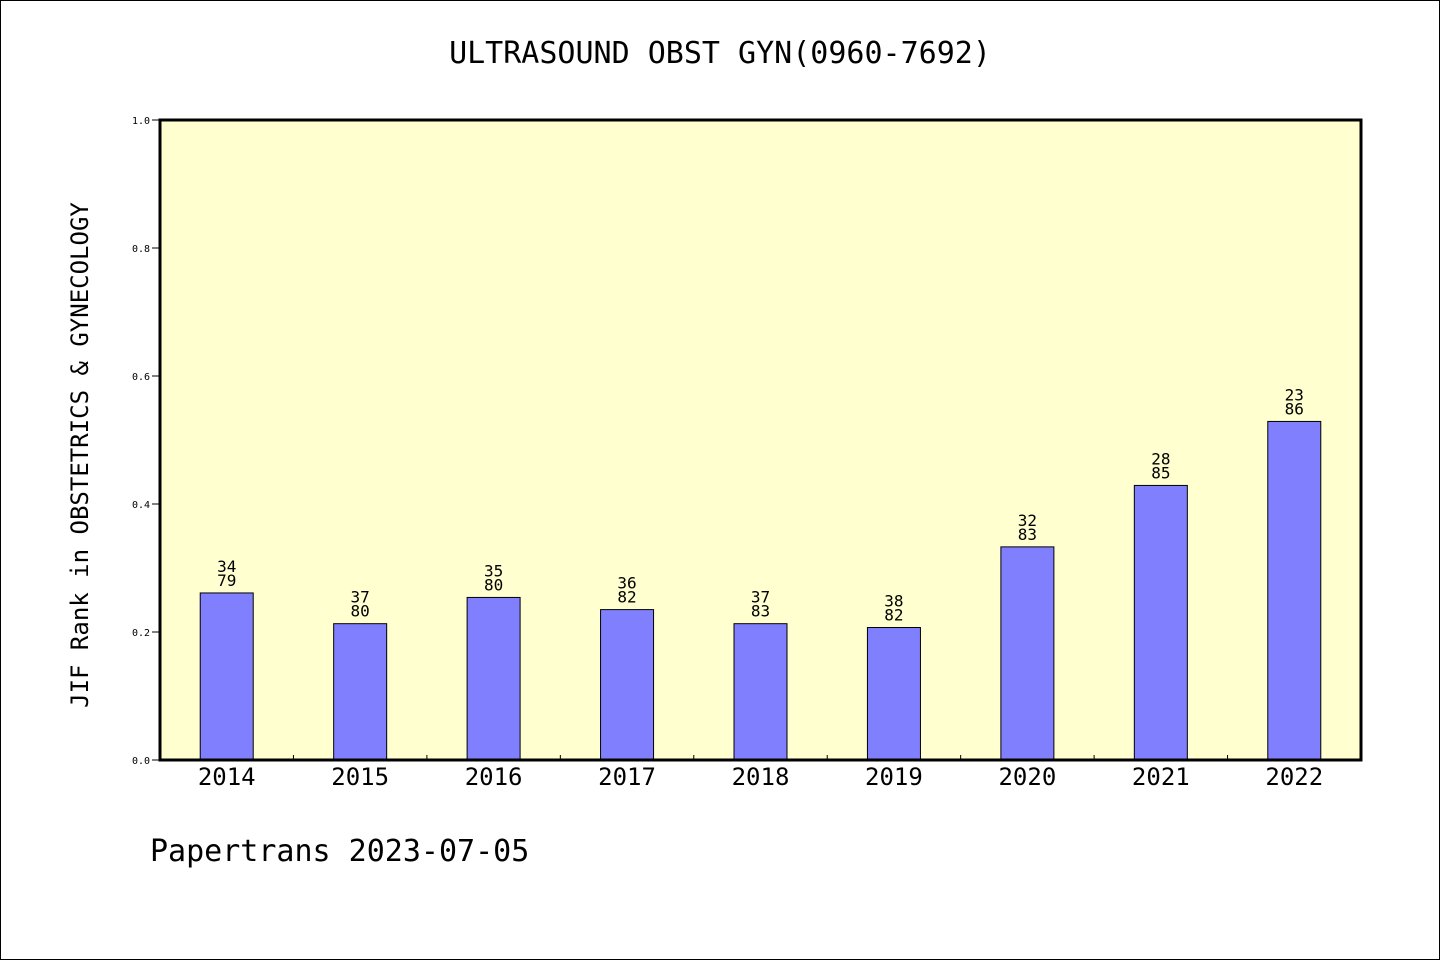 The image size is (1440, 960). What do you see at coordinates (720, 53) in the screenshot?
I see `chart-title: ULTRASOUND OBST GYN(0960-7692)` at bounding box center [720, 53].